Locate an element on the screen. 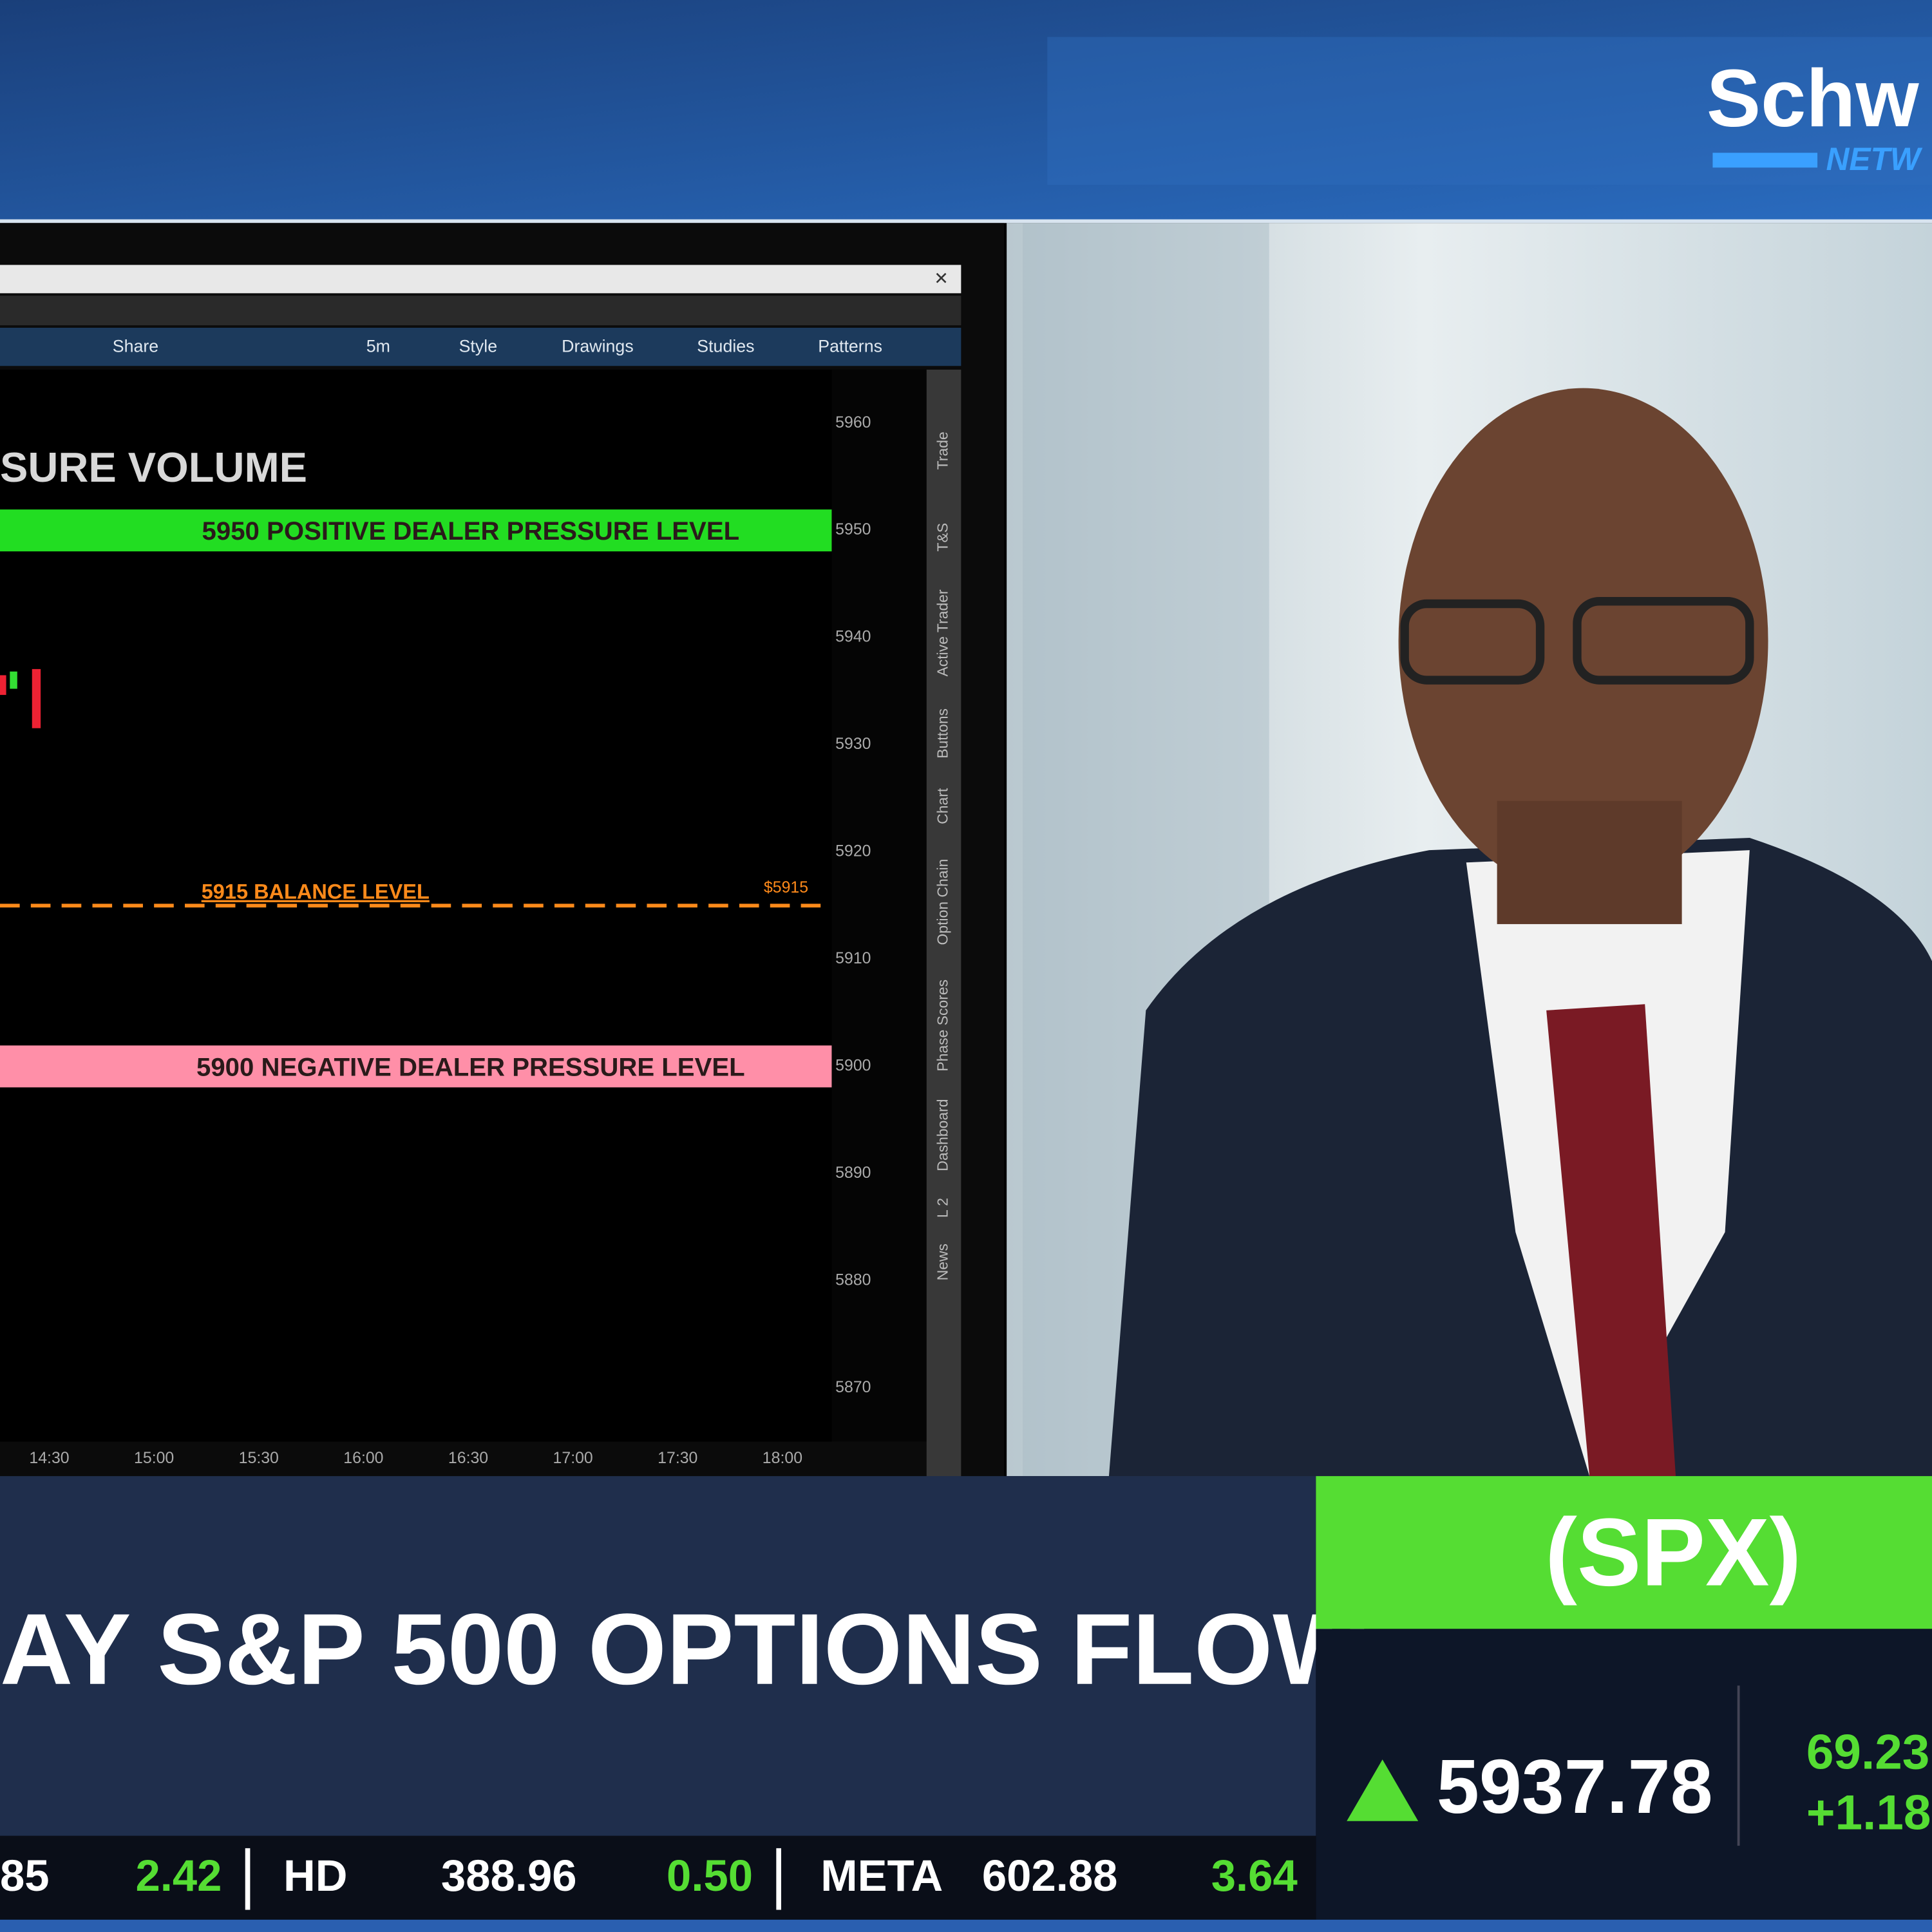 The width and height of the screenshot is (1932, 1932). ticker-price: 602.88 is located at coordinates (1050, 1876).